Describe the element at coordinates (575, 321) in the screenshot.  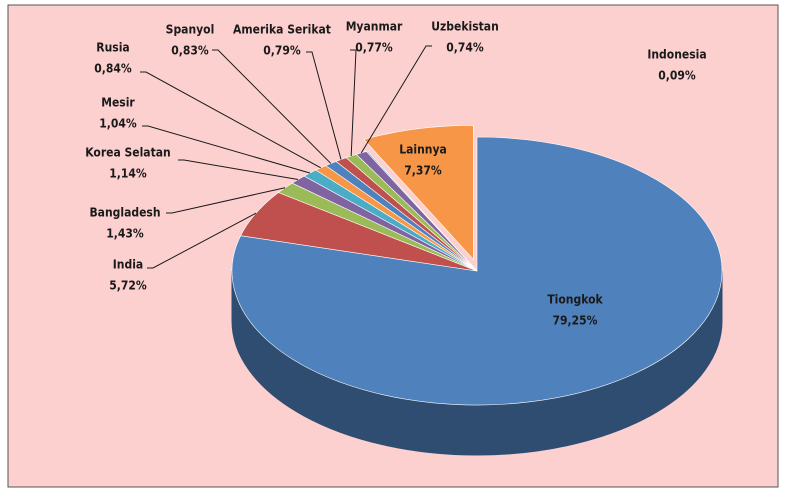
I see `value-label: 79,25%` at that location.